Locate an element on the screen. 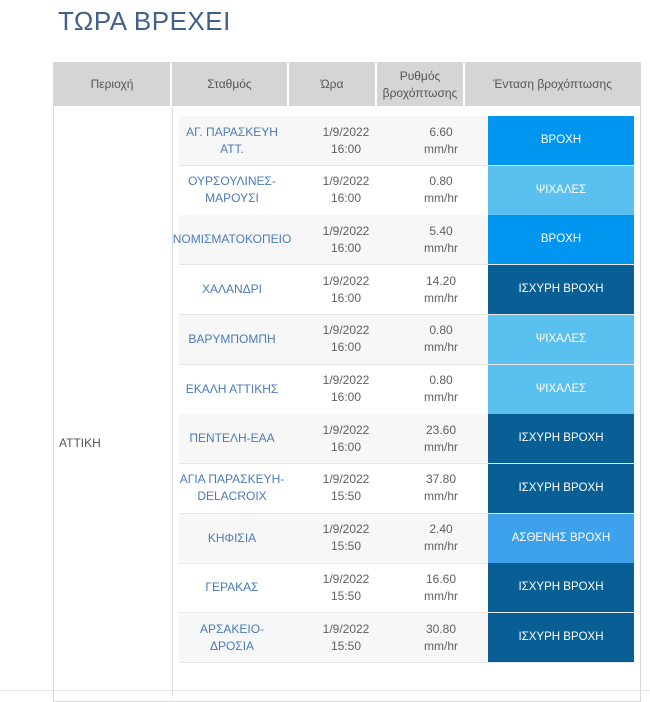 Image resolution: width=650 pixels, height=702 pixels. rate-cell: 30.80 mm/hr is located at coordinates (441, 637).